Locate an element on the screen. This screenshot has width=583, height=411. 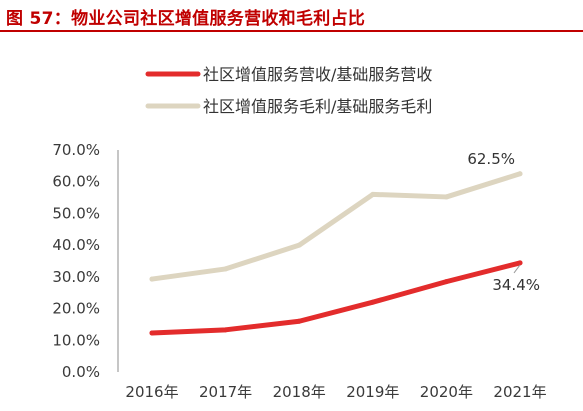
series-line is located at coordinates (336, 298).